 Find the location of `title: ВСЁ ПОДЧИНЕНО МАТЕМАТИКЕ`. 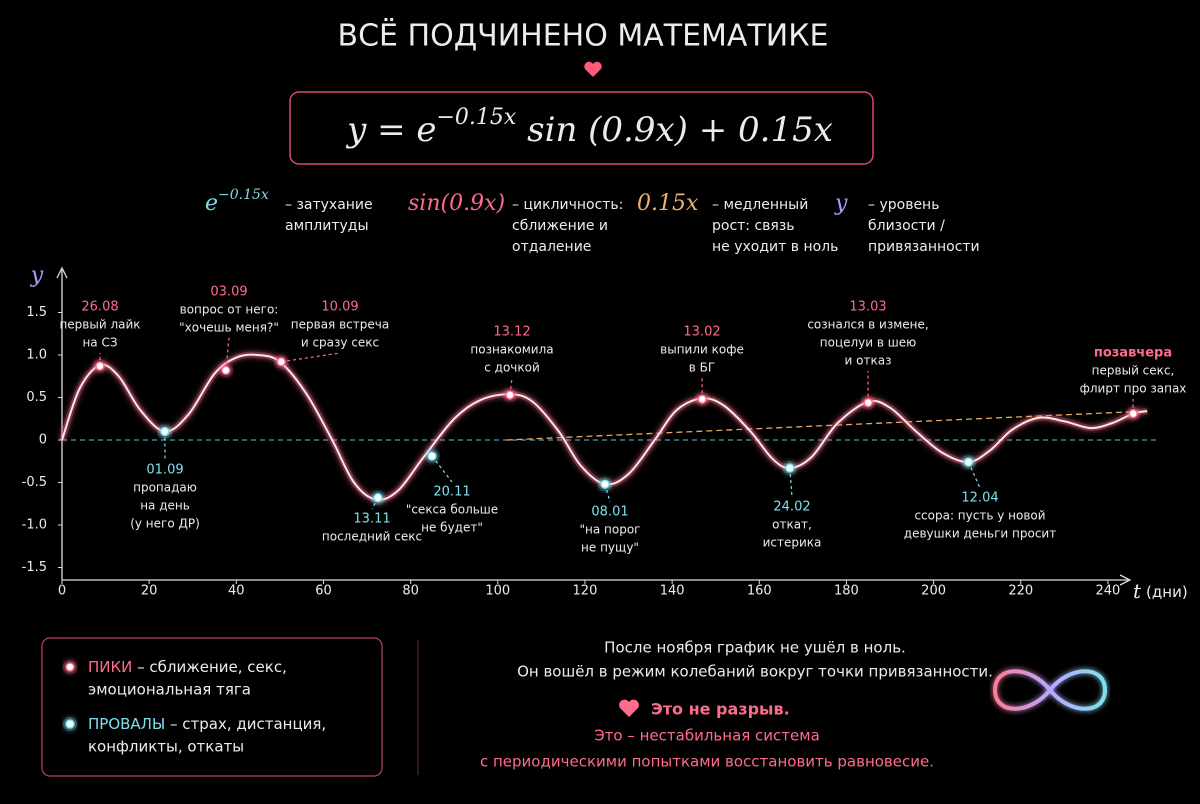

title: ВСЁ ПОДЧИНЕНО МАТЕМАТИКЕ is located at coordinates (583, 36).